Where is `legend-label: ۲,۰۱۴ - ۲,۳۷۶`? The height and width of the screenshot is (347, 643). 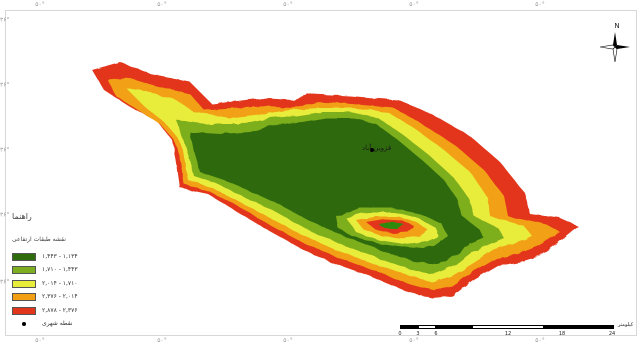 legend-label: ۲,۰۱۴ - ۲,۳۷۶ is located at coordinates (60, 296).